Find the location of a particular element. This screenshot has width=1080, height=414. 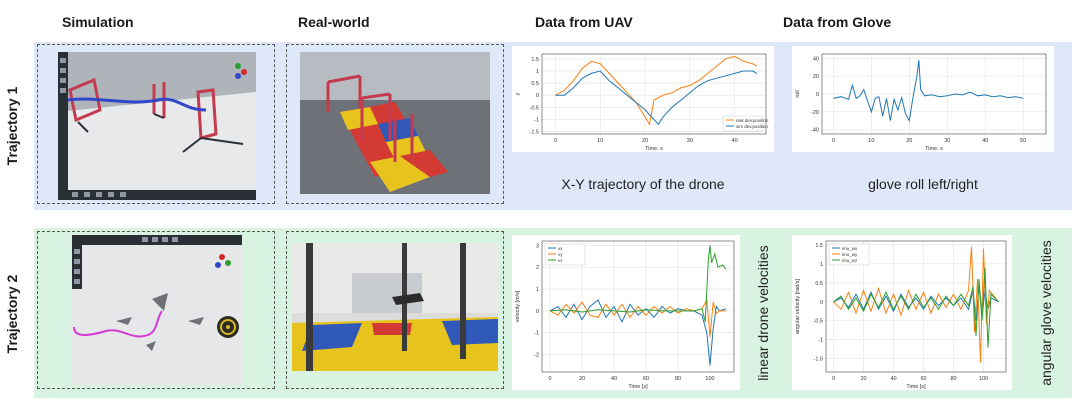

traj1-glove-xtick-4: 40 is located at coordinates (985, 141).